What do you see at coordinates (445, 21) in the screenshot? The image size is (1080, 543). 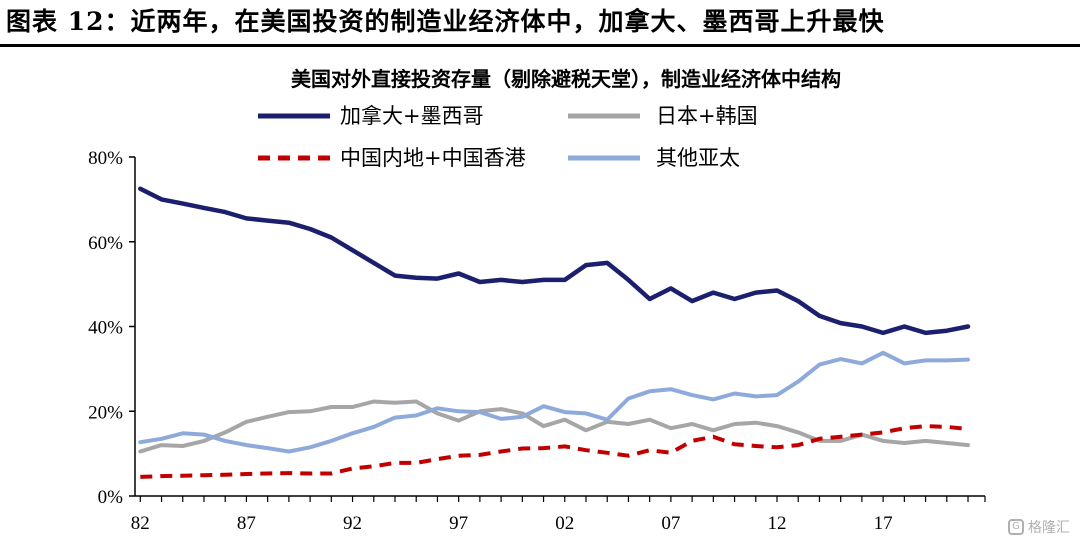 I see `figure-caption: 图表 12：近两年，在美国投资的制造业经济体中，加拿大、墨西哥上升最快` at bounding box center [445, 21].